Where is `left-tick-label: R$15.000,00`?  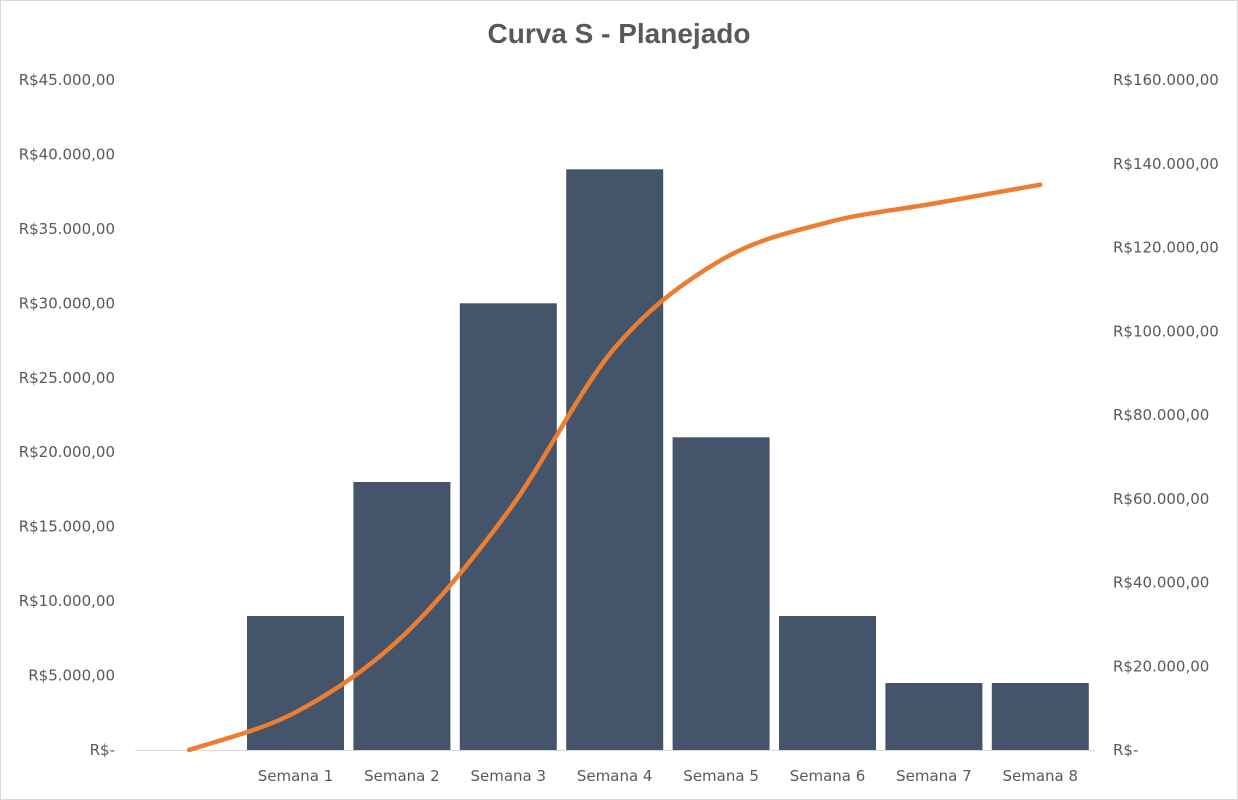
left-tick-label: R$15.000,00 is located at coordinates (67, 527).